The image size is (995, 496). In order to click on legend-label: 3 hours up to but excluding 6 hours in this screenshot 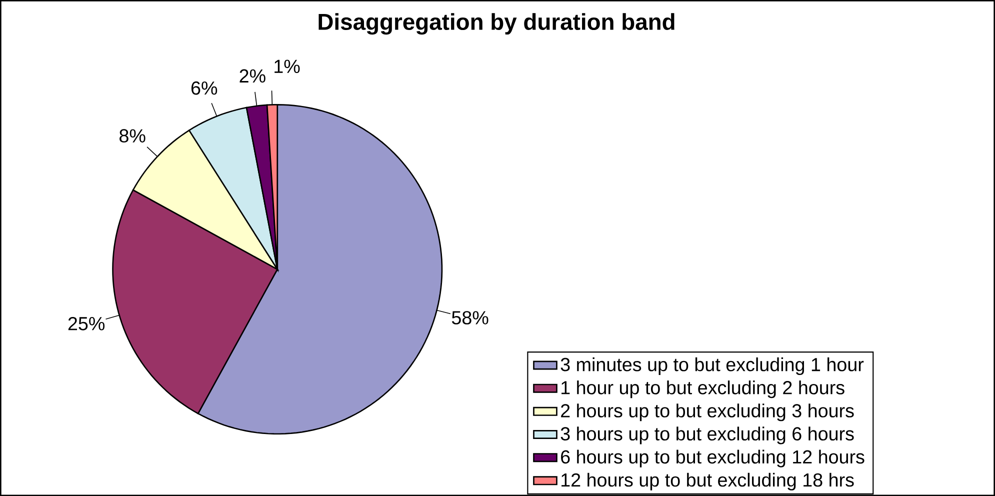, I will do `click(707, 435)`.